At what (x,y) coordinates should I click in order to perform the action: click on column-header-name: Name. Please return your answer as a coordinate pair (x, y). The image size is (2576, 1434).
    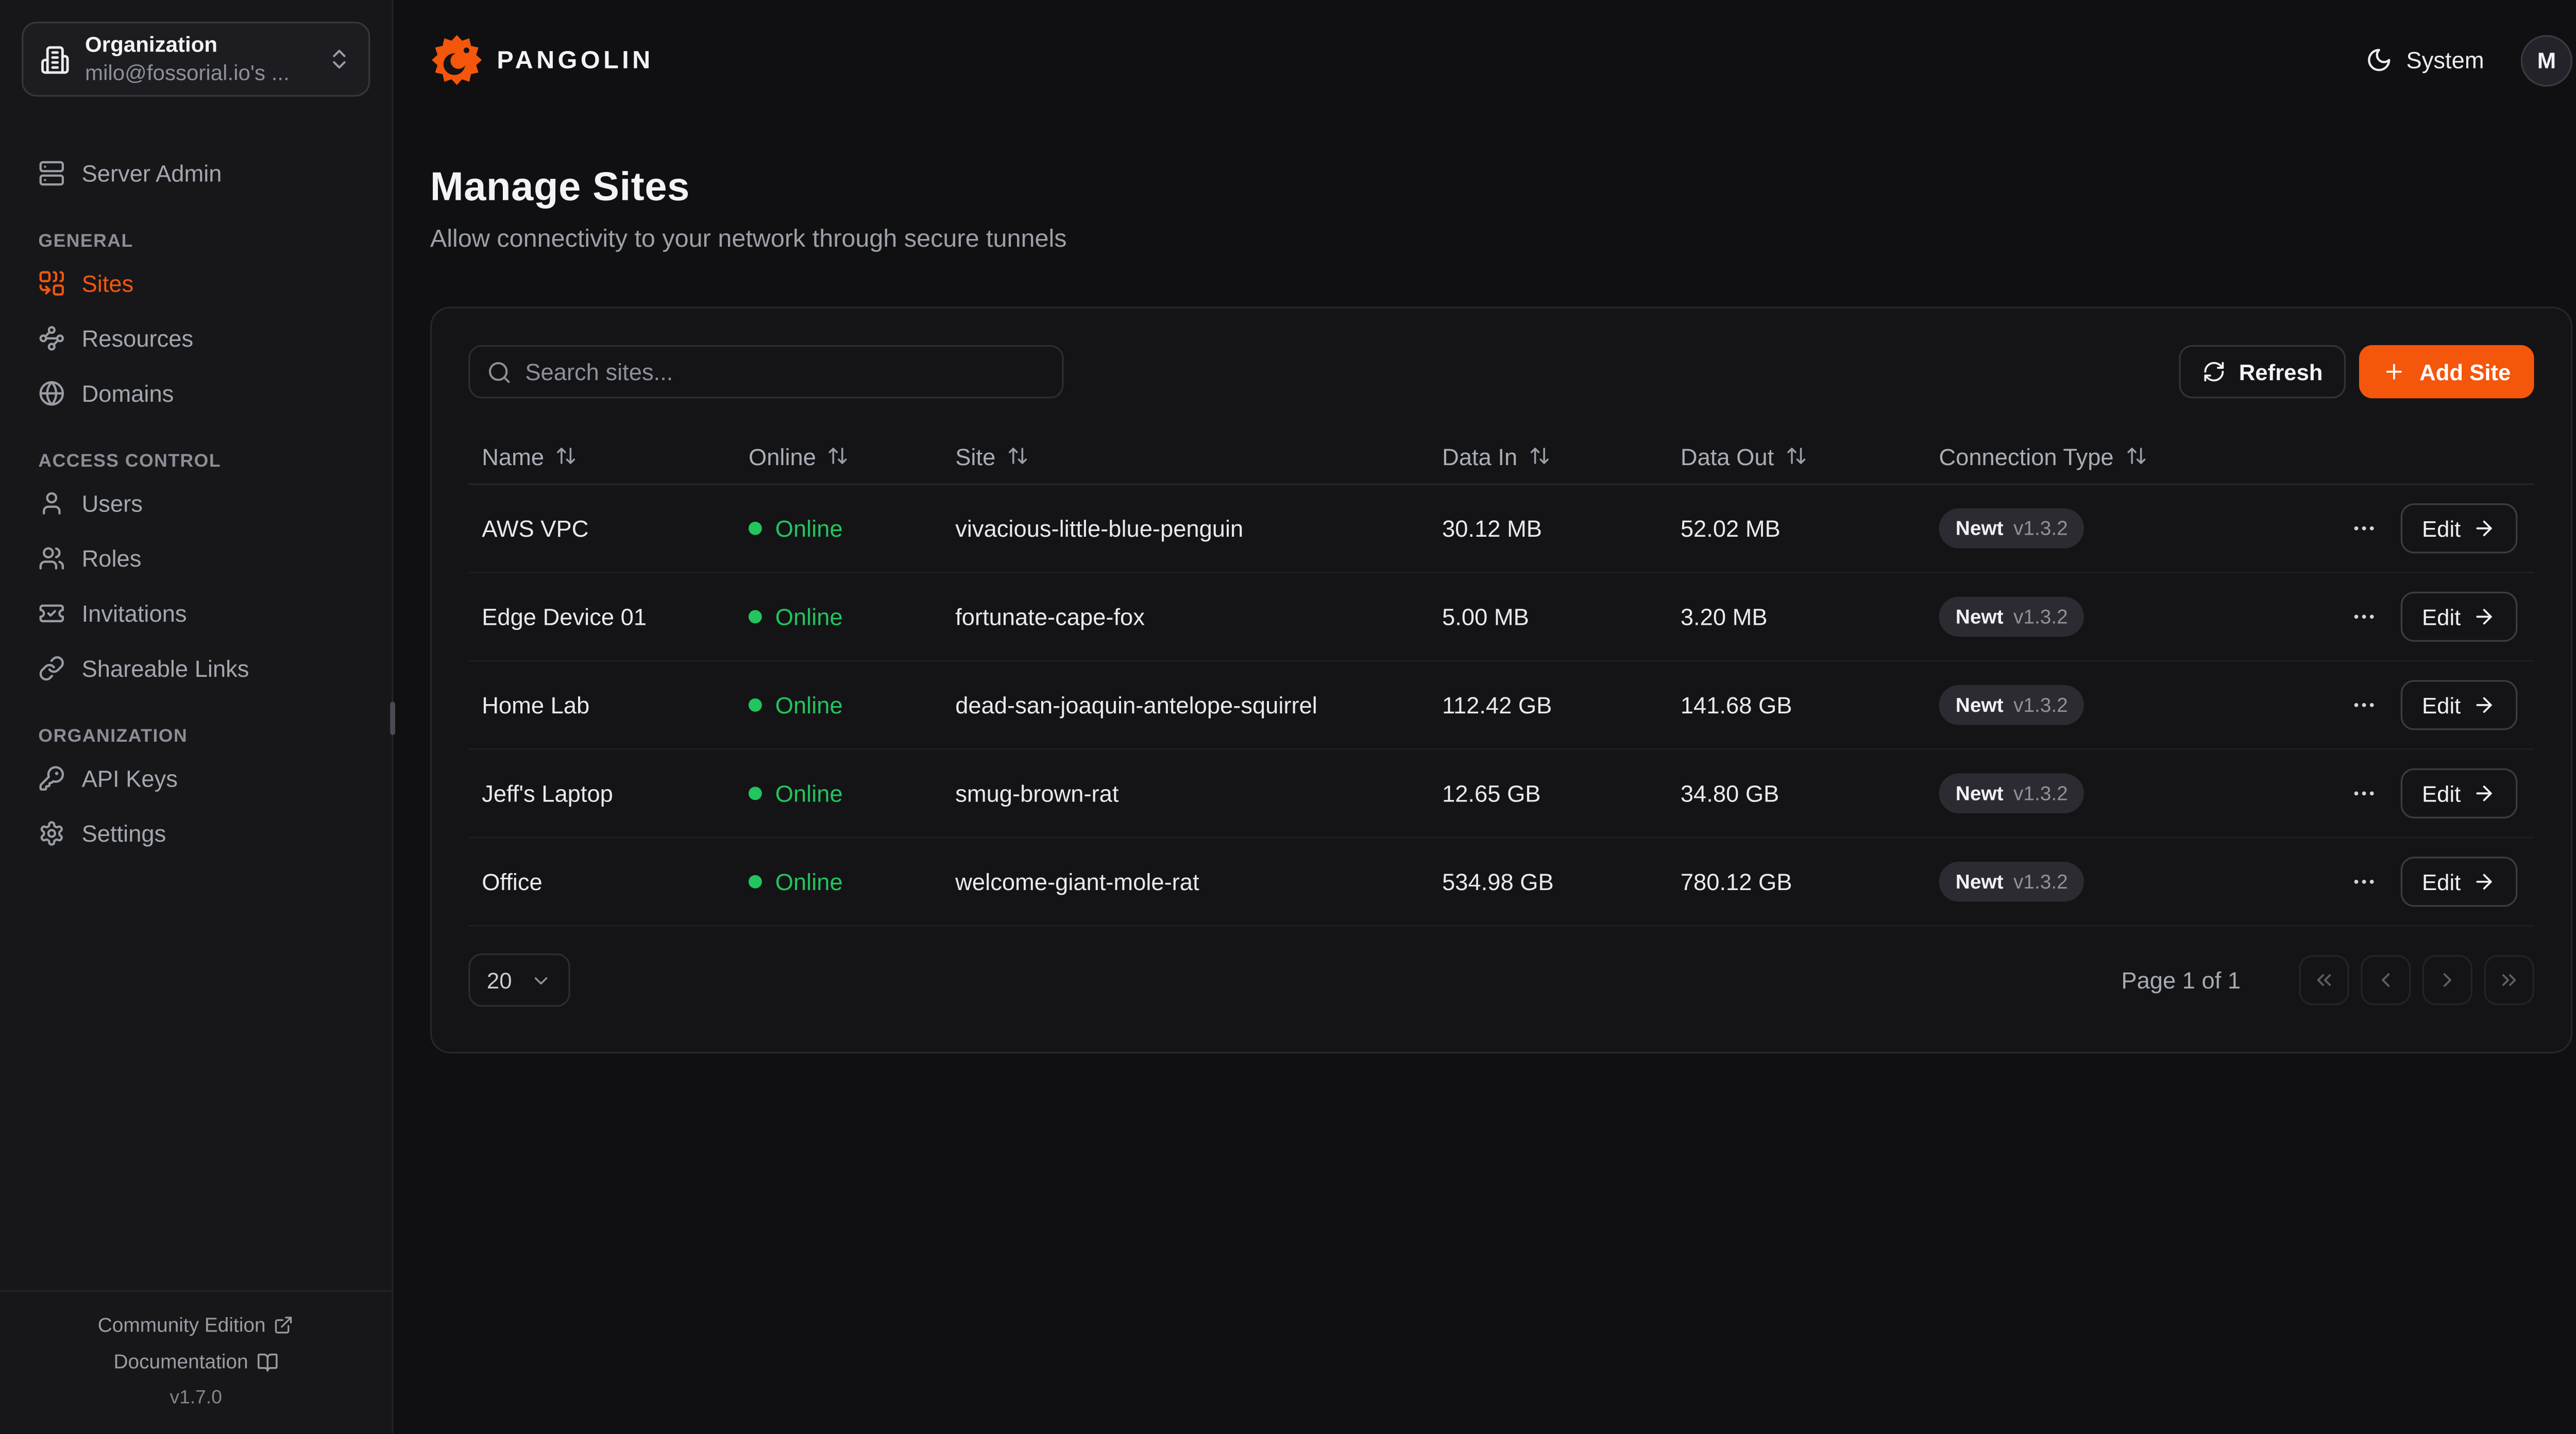
    Looking at the image, I should click on (601, 455).